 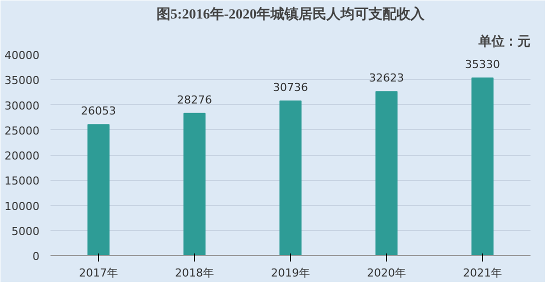 What do you see at coordinates (22, 105) in the screenshot?
I see `y-tick-label: 30000` at bounding box center [22, 105].